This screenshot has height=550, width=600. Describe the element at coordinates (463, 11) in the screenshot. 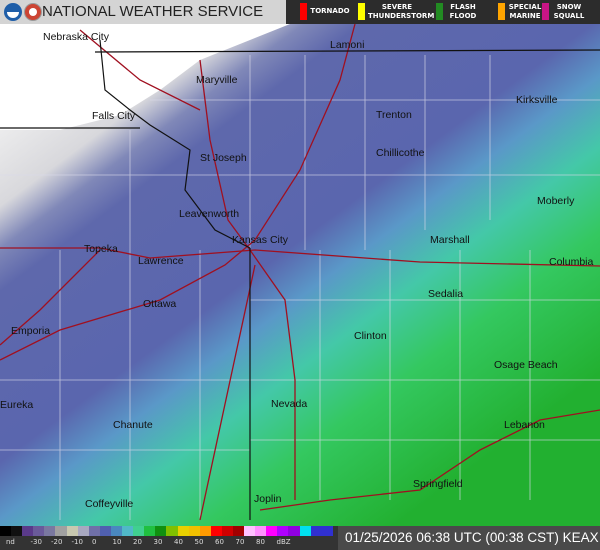

I see `warning-label: FLASH FLOOD` at that location.